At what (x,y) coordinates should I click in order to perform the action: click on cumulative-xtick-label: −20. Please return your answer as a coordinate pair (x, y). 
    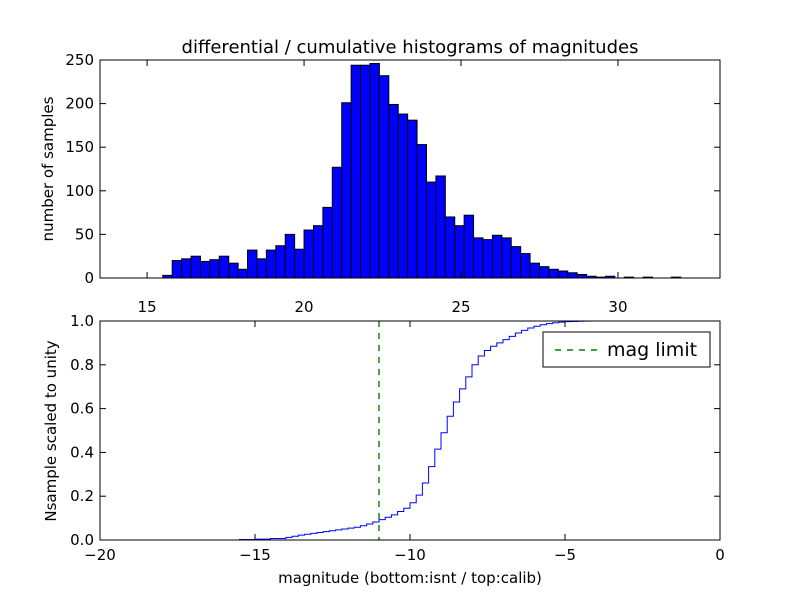
    Looking at the image, I should click on (100, 555).